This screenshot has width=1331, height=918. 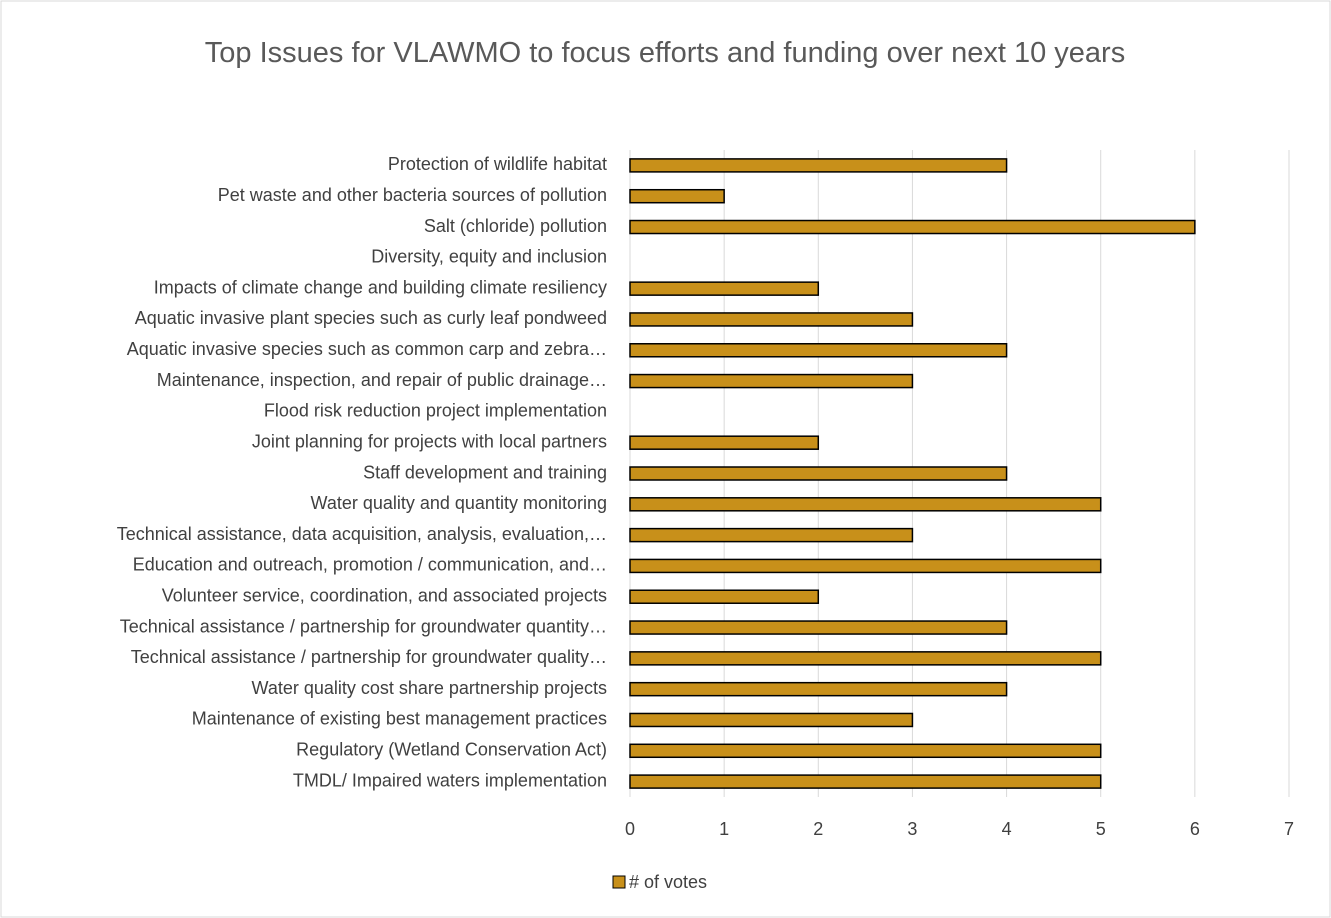 I want to click on x-tick-label: 3, so click(x=912, y=829).